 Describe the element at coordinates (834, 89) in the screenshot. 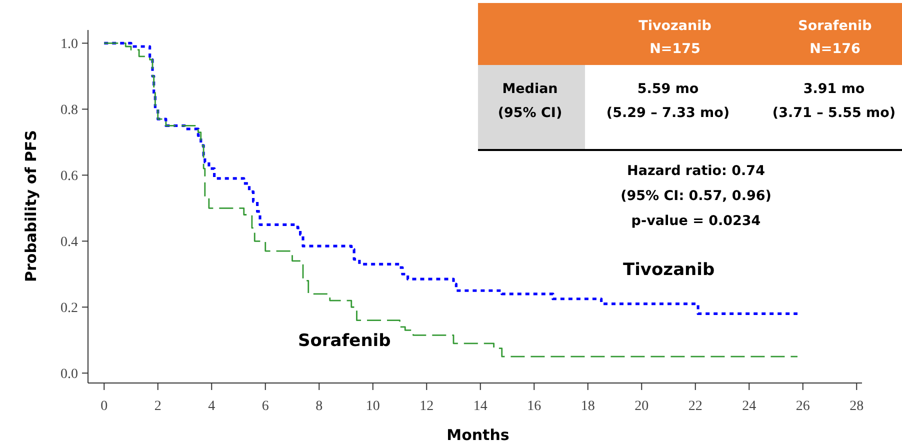

I see `annotation: 3.91 mo` at that location.